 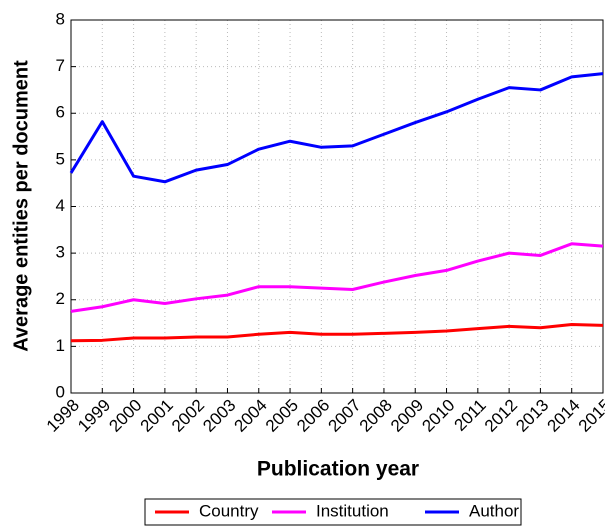 I want to click on y-tick-label: 0, so click(x=60, y=391).